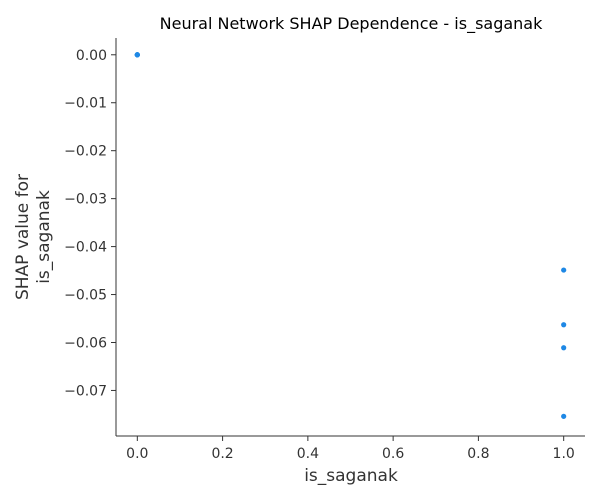 Image resolution: width=600 pixels, height=500 pixels. What do you see at coordinates (85, 152) in the screenshot?
I see `y-tick-label: −0.02` at bounding box center [85, 152].